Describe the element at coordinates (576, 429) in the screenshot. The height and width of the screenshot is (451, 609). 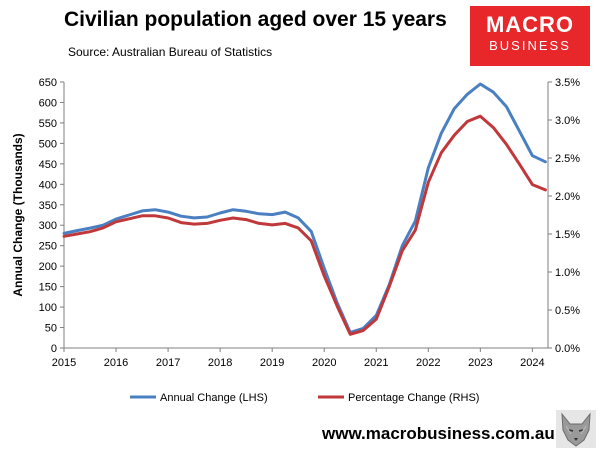
I see `wolf-head-icon` at that location.